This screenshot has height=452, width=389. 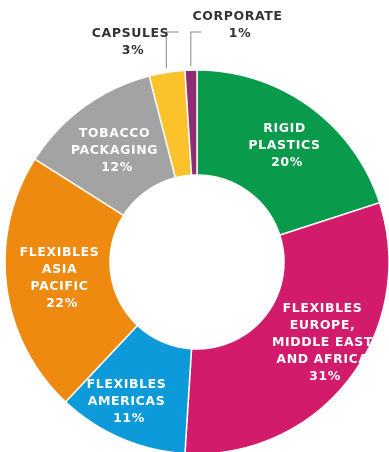 What do you see at coordinates (115, 132) in the screenshot?
I see `label-tobacco-line-1: TOBACCO` at bounding box center [115, 132].